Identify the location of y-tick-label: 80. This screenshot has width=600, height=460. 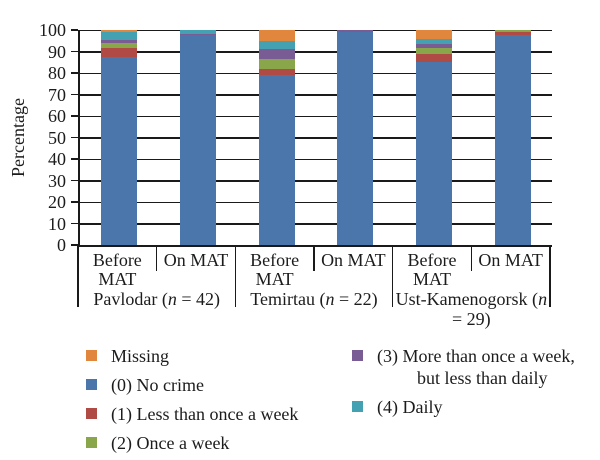
(57, 73).